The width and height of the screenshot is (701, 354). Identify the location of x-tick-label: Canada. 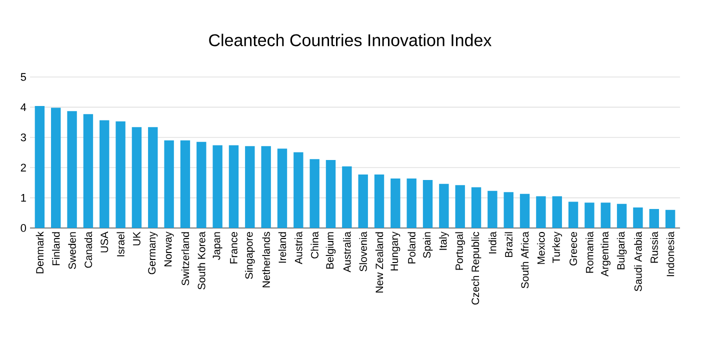
(88, 250).